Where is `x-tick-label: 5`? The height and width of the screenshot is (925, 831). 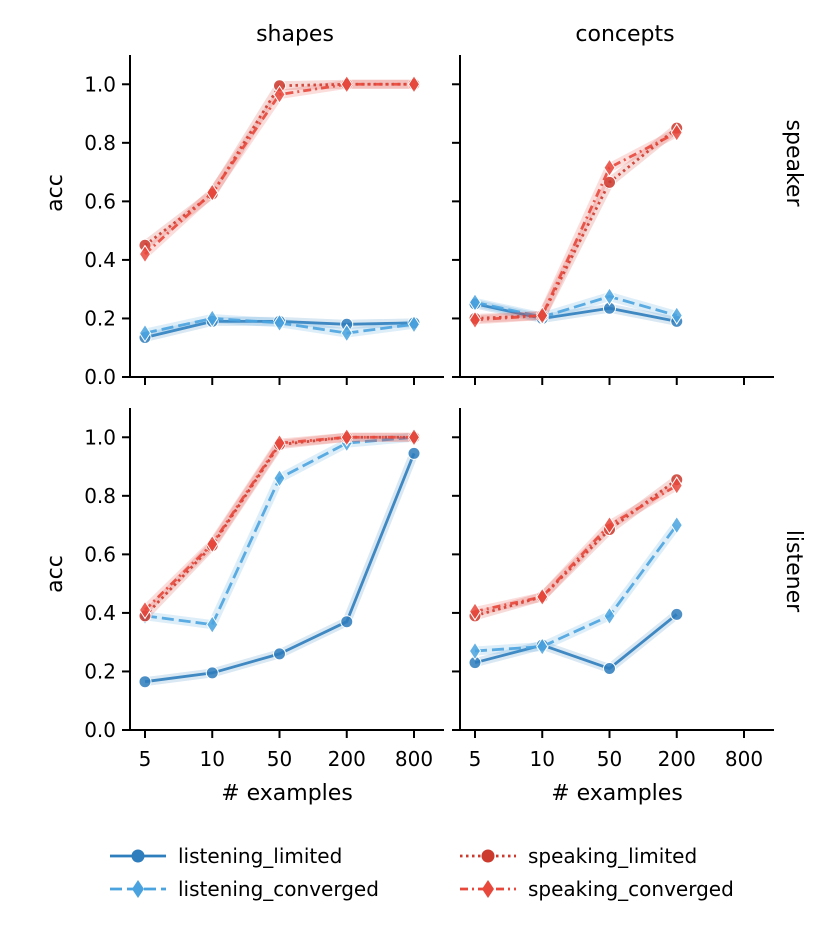
x-tick-label: 5 is located at coordinates (475, 759).